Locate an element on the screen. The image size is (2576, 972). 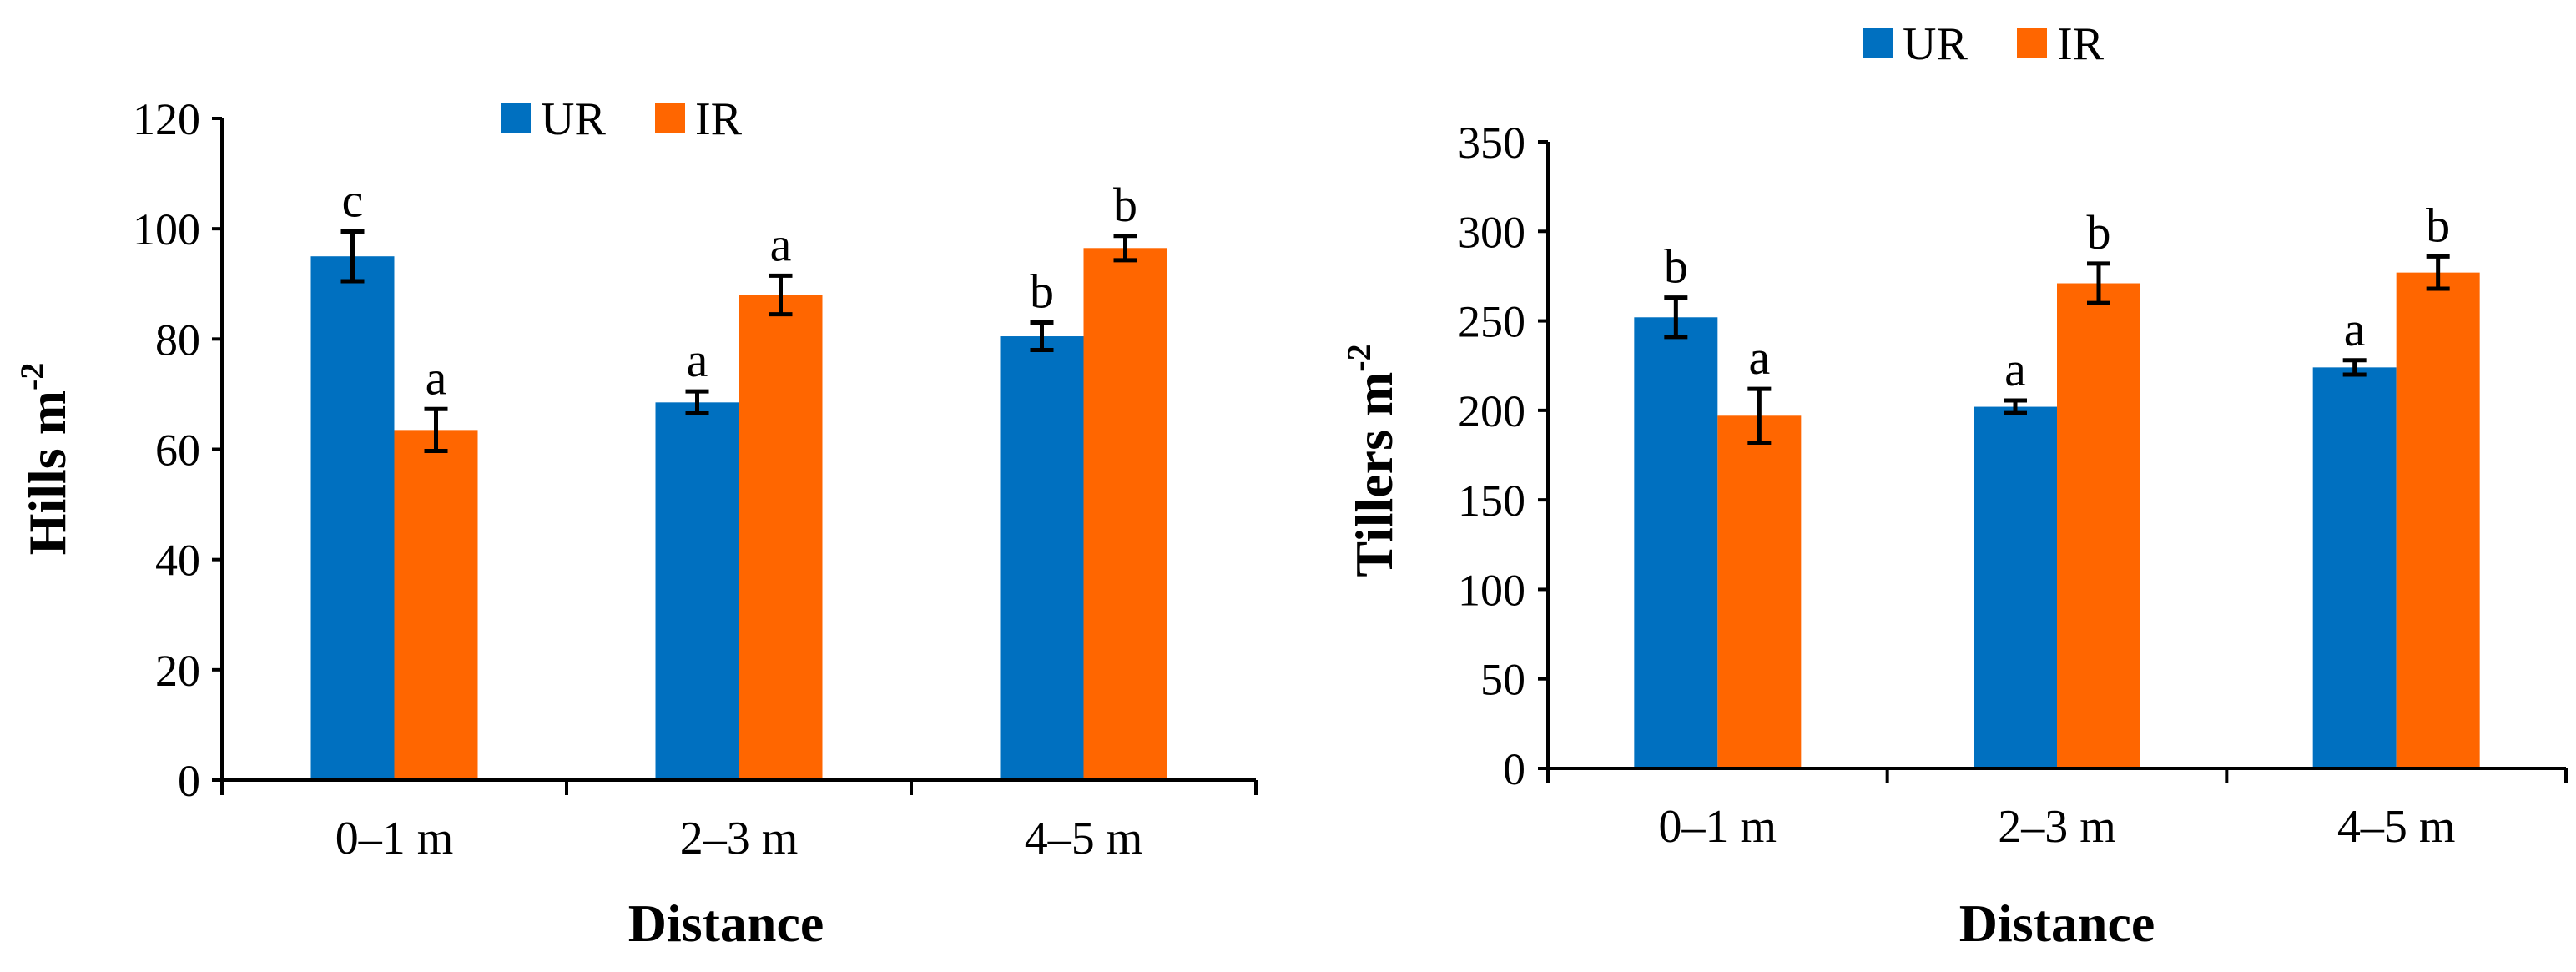
significance-letters: b a a b a b is located at coordinates (2057, 297).